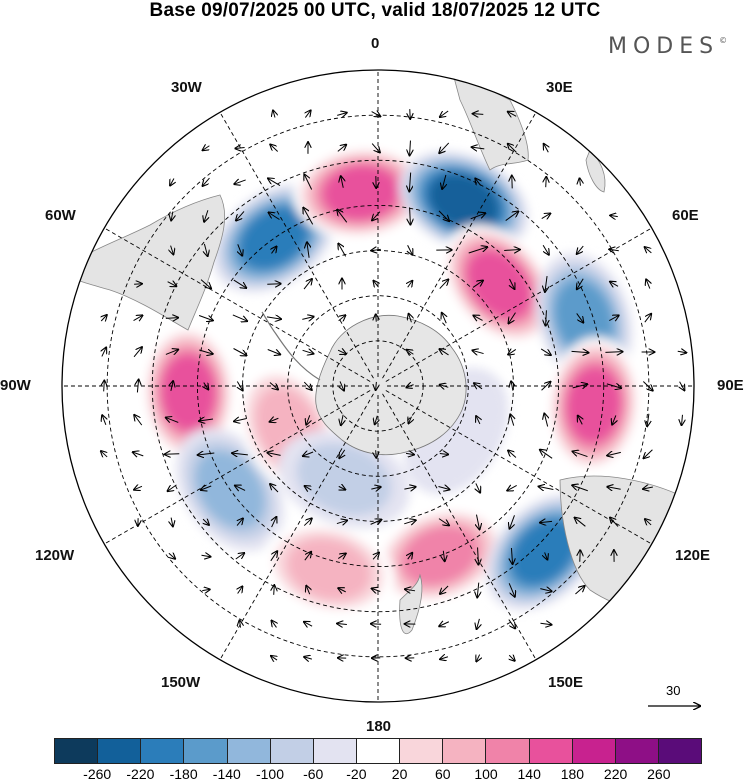  What do you see at coordinates (399, 774) in the screenshot?
I see `colorbar-tick-label: 20` at bounding box center [399, 774].